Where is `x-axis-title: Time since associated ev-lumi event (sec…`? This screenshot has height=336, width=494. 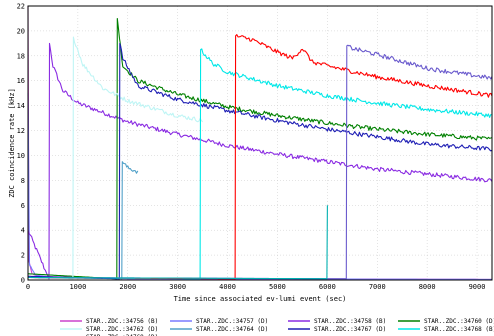 x-axis-title: Time since associated ev-lumi event (sec… is located at coordinates (260, 299).